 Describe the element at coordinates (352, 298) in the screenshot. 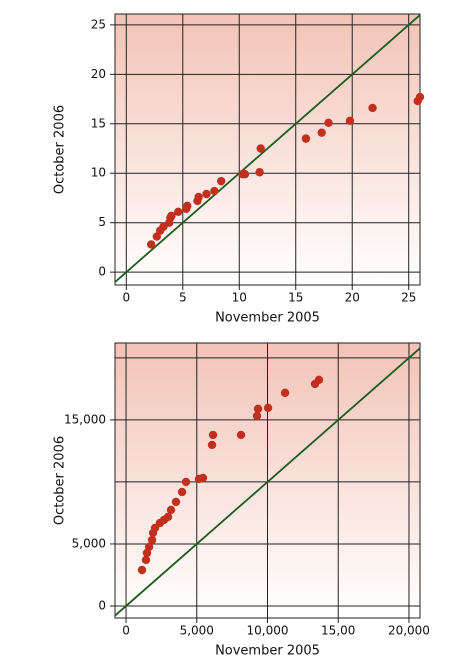

I see `x-tick-label: 20` at that location.